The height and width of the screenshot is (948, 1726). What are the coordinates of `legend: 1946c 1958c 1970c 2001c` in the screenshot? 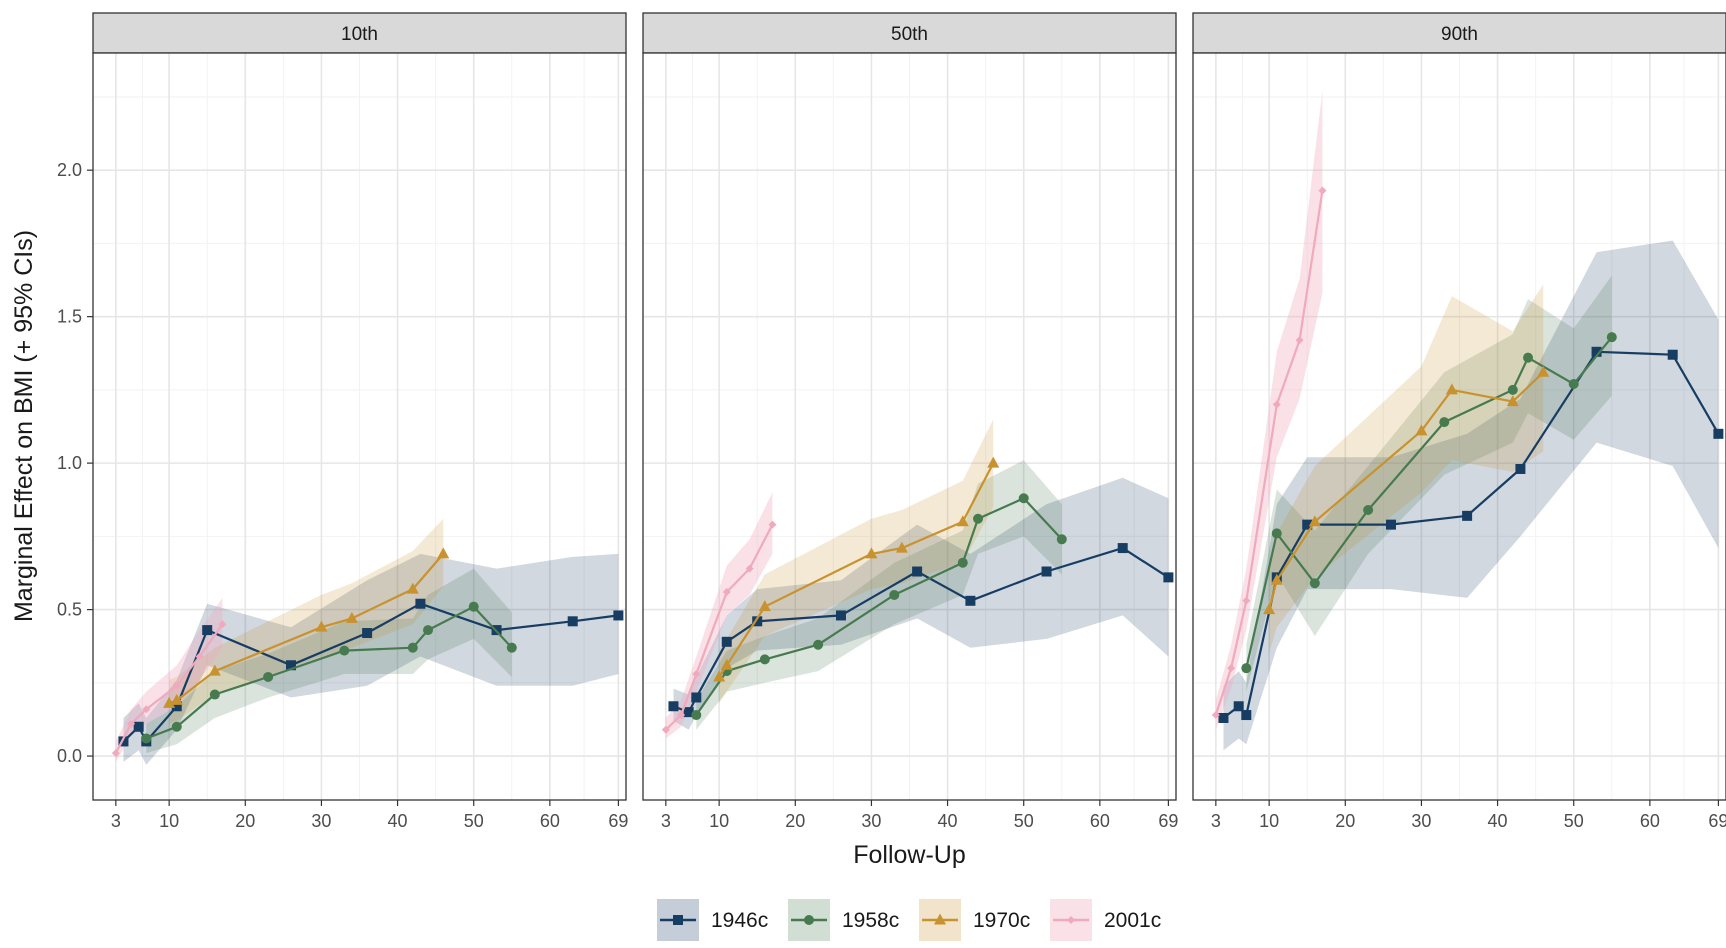 It's located at (909, 920).